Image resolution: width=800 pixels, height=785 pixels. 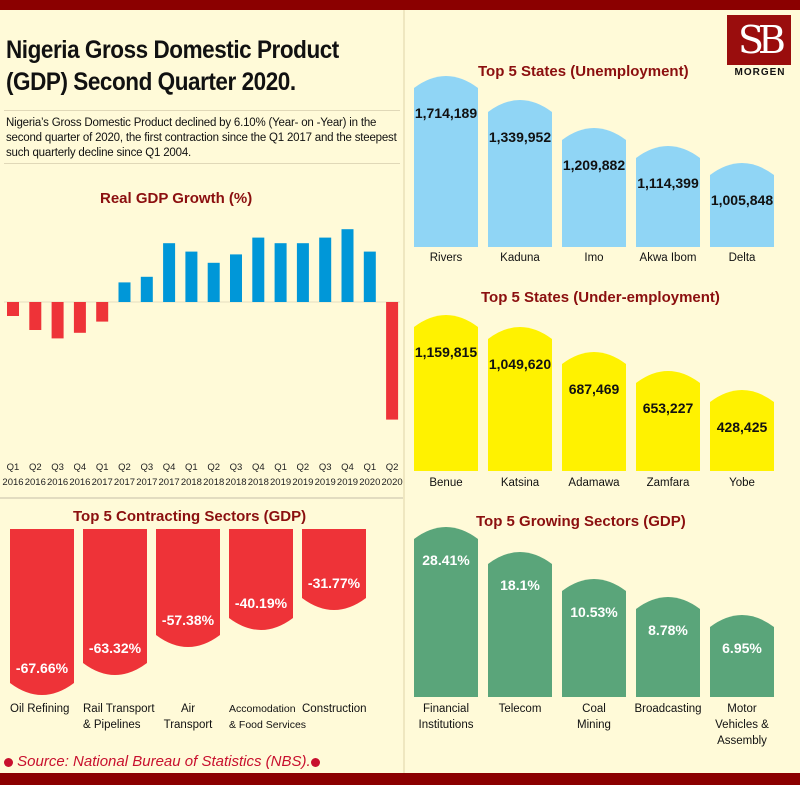 What do you see at coordinates (176, 198) in the screenshot?
I see `gdp-chart-title: Real GDP Growth (%)` at bounding box center [176, 198].